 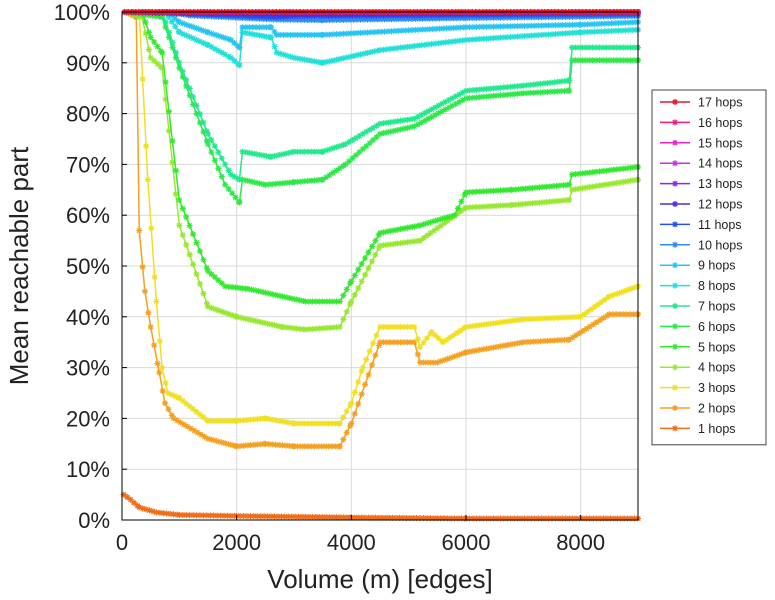 I want to click on legend-item: 17 hops, so click(x=701, y=103).